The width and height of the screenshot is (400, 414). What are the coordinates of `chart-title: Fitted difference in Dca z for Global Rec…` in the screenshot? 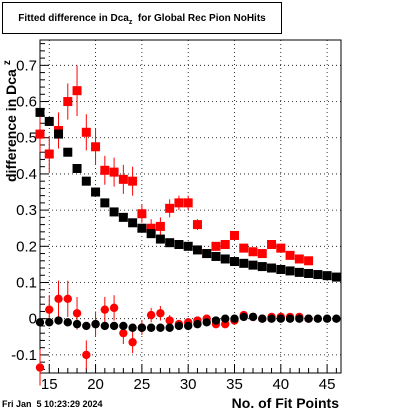 It's located at (142, 18).